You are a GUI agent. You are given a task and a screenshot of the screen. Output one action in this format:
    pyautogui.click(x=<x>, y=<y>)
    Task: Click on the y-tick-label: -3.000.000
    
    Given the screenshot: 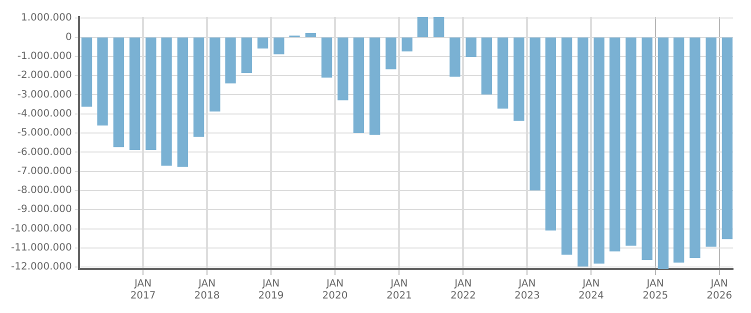 What is the action you would take?
    pyautogui.click(x=44, y=94)
    